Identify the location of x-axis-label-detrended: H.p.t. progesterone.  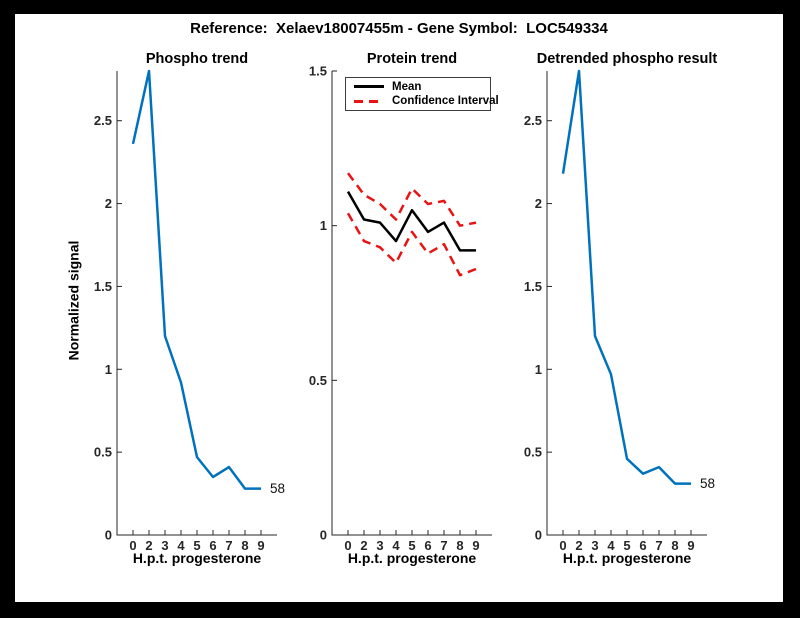
(627, 558).